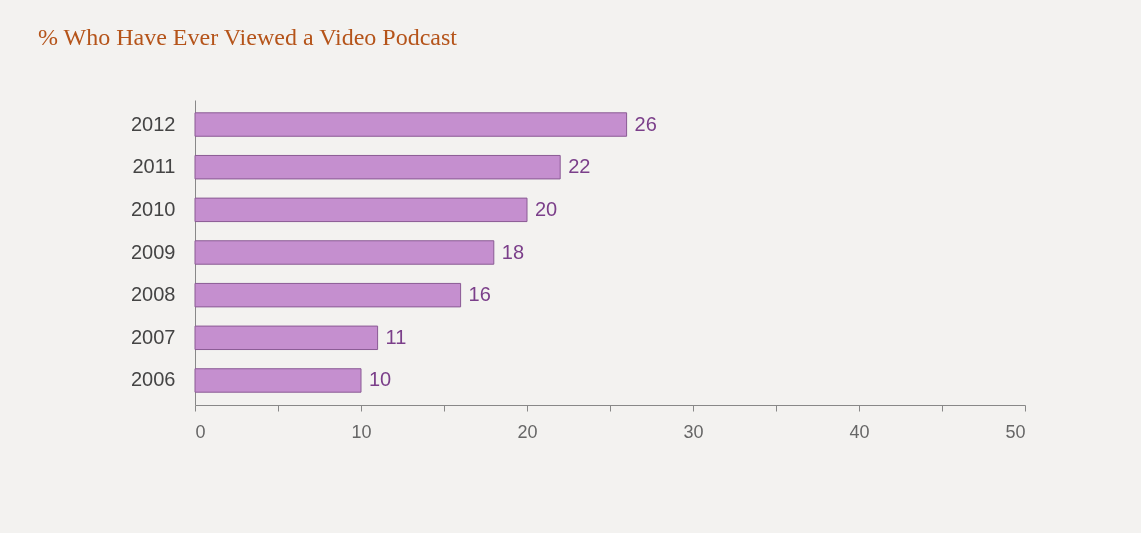 This screenshot has height=533, width=1141. What do you see at coordinates (153, 251) in the screenshot?
I see `y-tick-label: 2009` at bounding box center [153, 251].